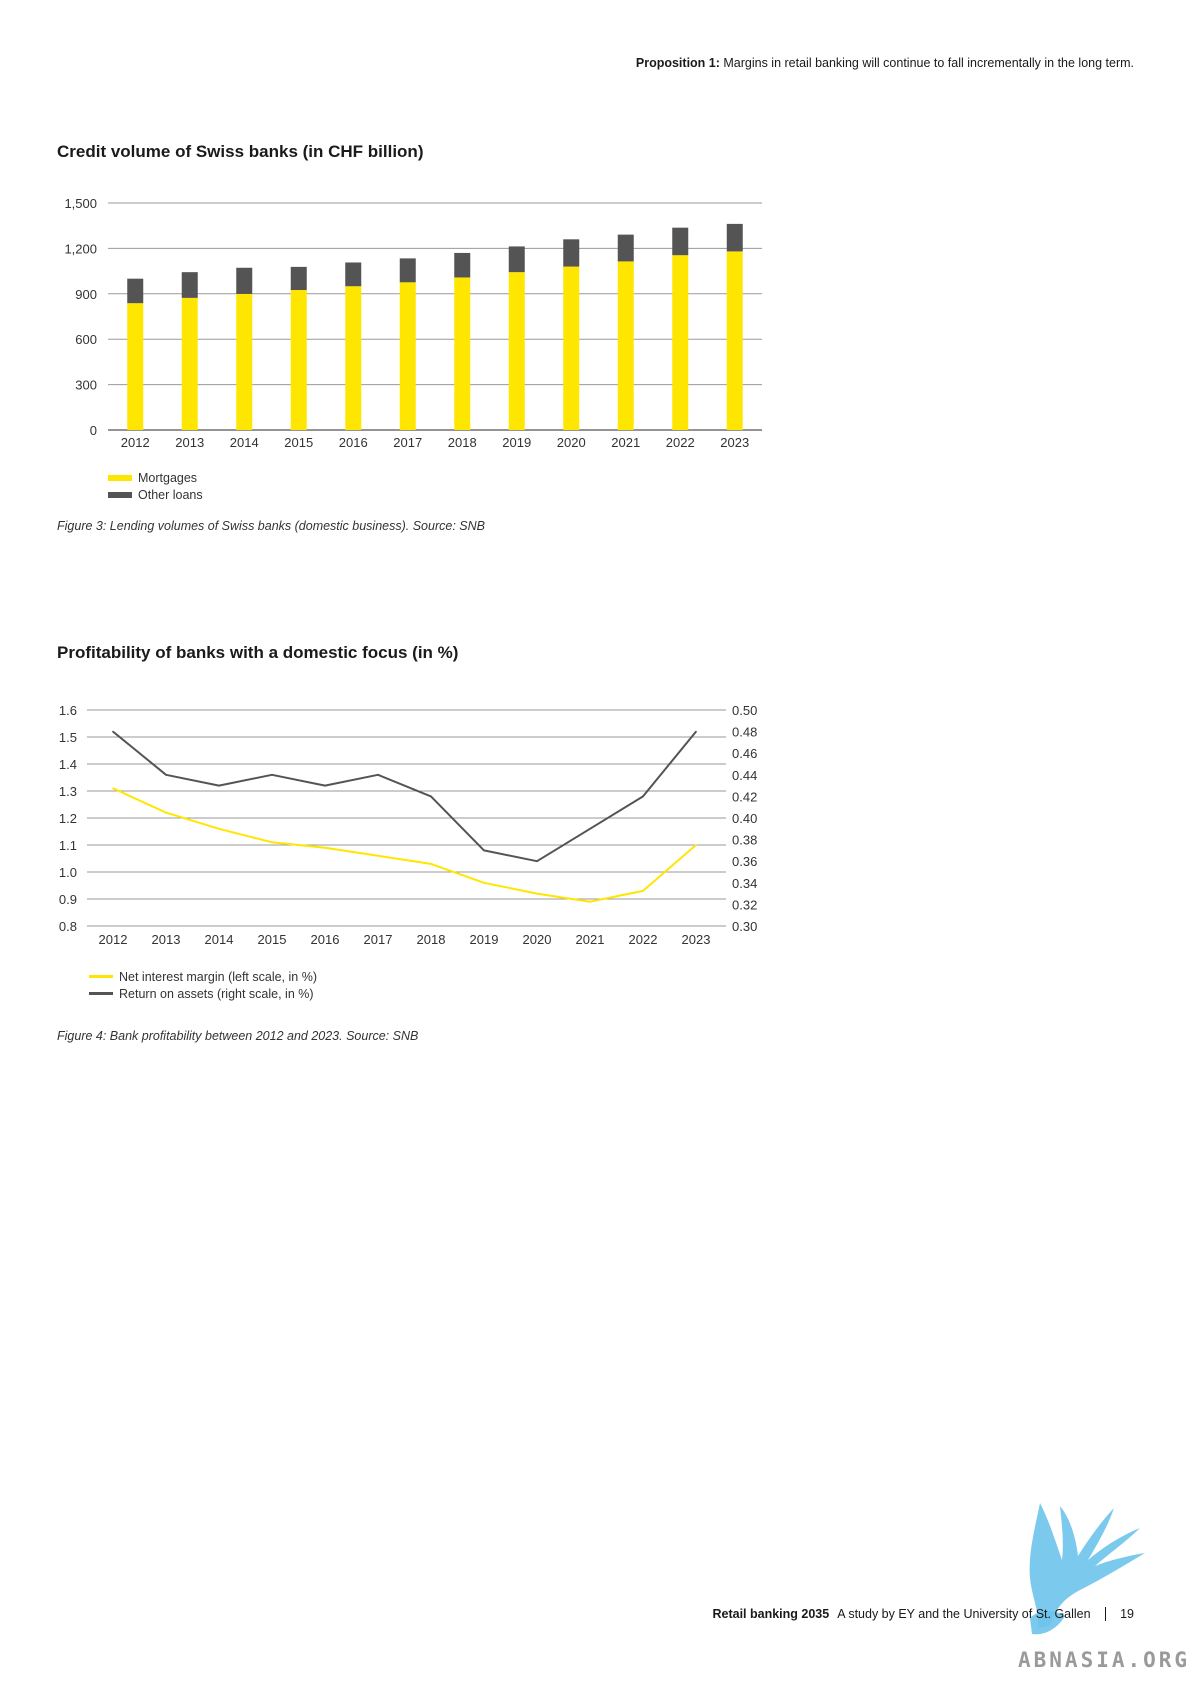  I want to click on line-net-interest-margin, so click(404, 845).